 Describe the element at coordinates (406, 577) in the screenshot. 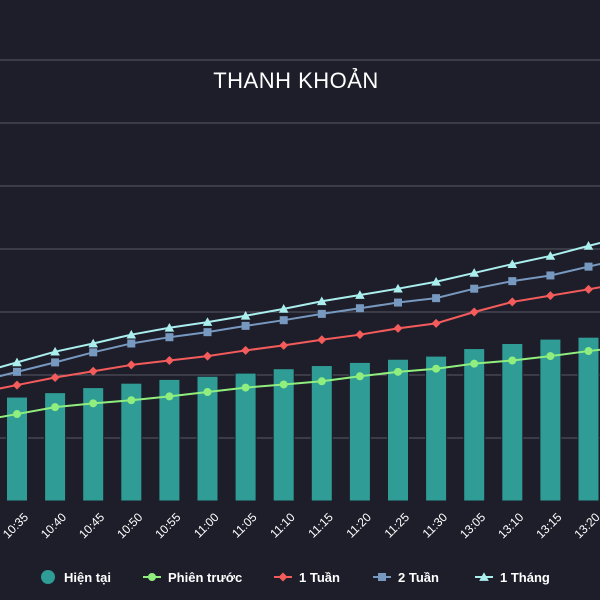

I see `legend-item-2-tuần: 2 Tuần` at that location.